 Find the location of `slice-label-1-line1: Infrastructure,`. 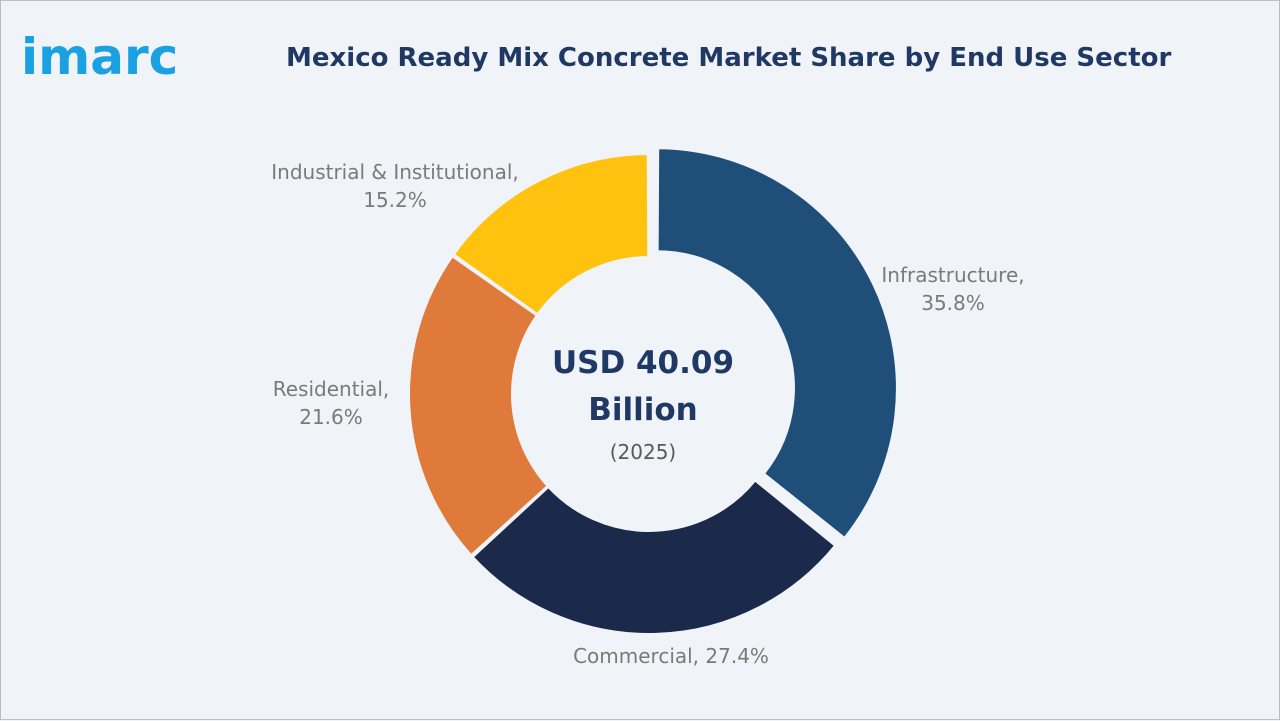

slice-label-1-line1: Infrastructure, is located at coordinates (952, 275).